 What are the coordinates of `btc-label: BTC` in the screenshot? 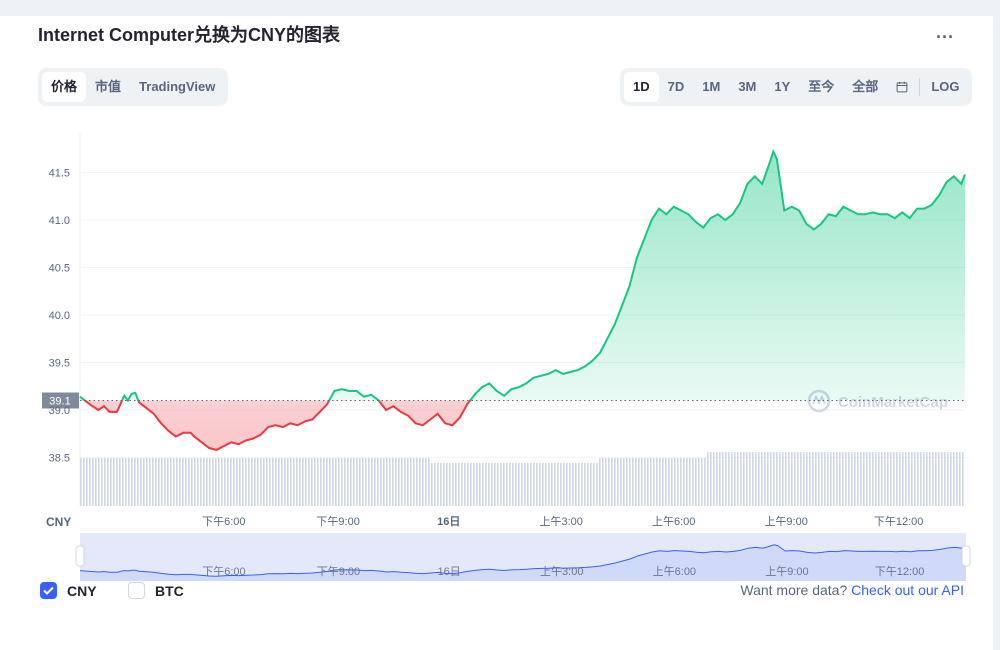 It's located at (169, 590).